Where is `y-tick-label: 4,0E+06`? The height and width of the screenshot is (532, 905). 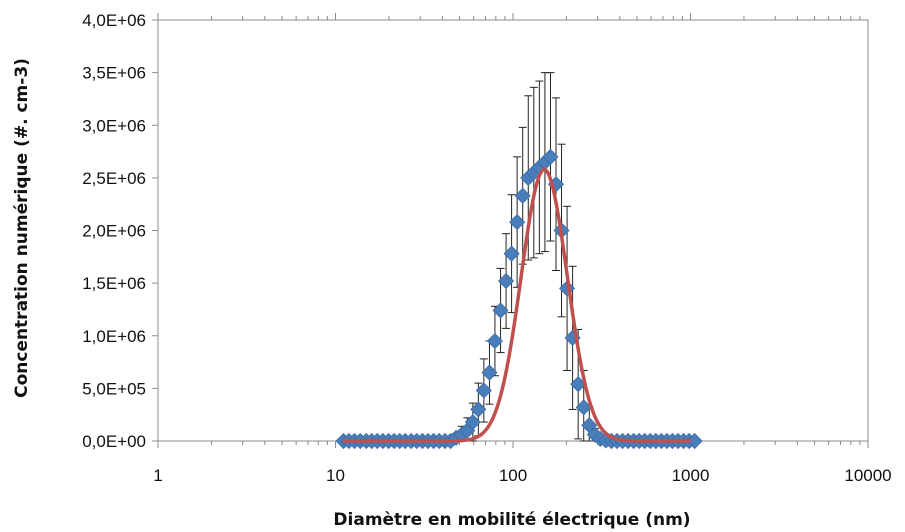 y-tick-label: 4,0E+06 is located at coordinates (114, 20).